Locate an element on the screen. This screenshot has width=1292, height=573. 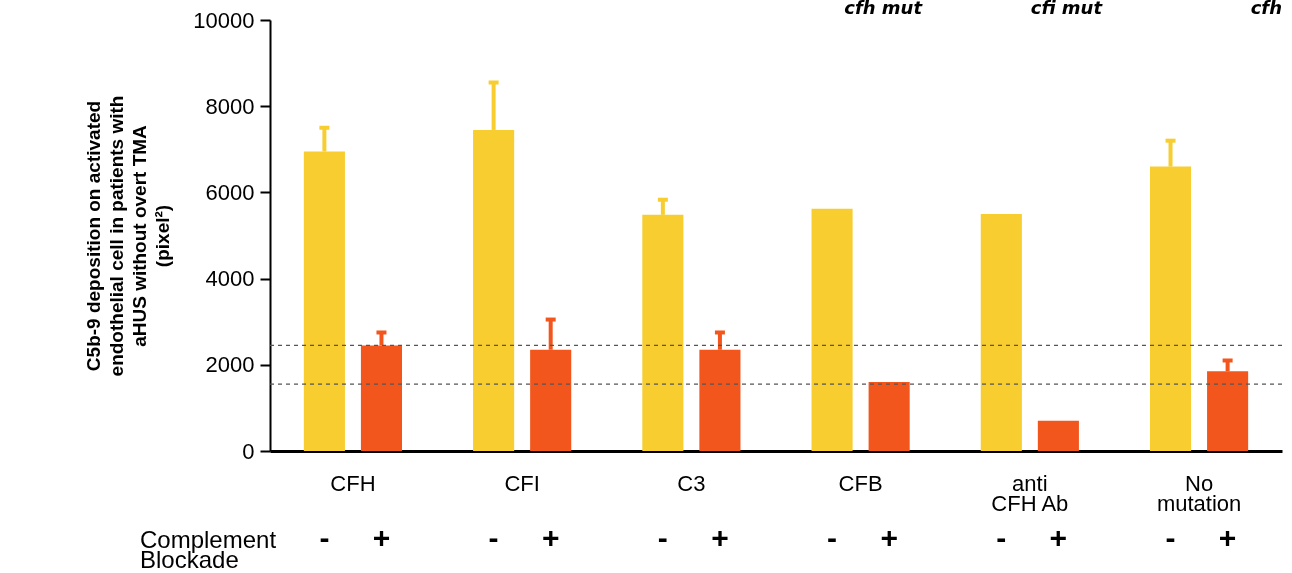
text: cfi mut is located at coordinates (1067, 9).